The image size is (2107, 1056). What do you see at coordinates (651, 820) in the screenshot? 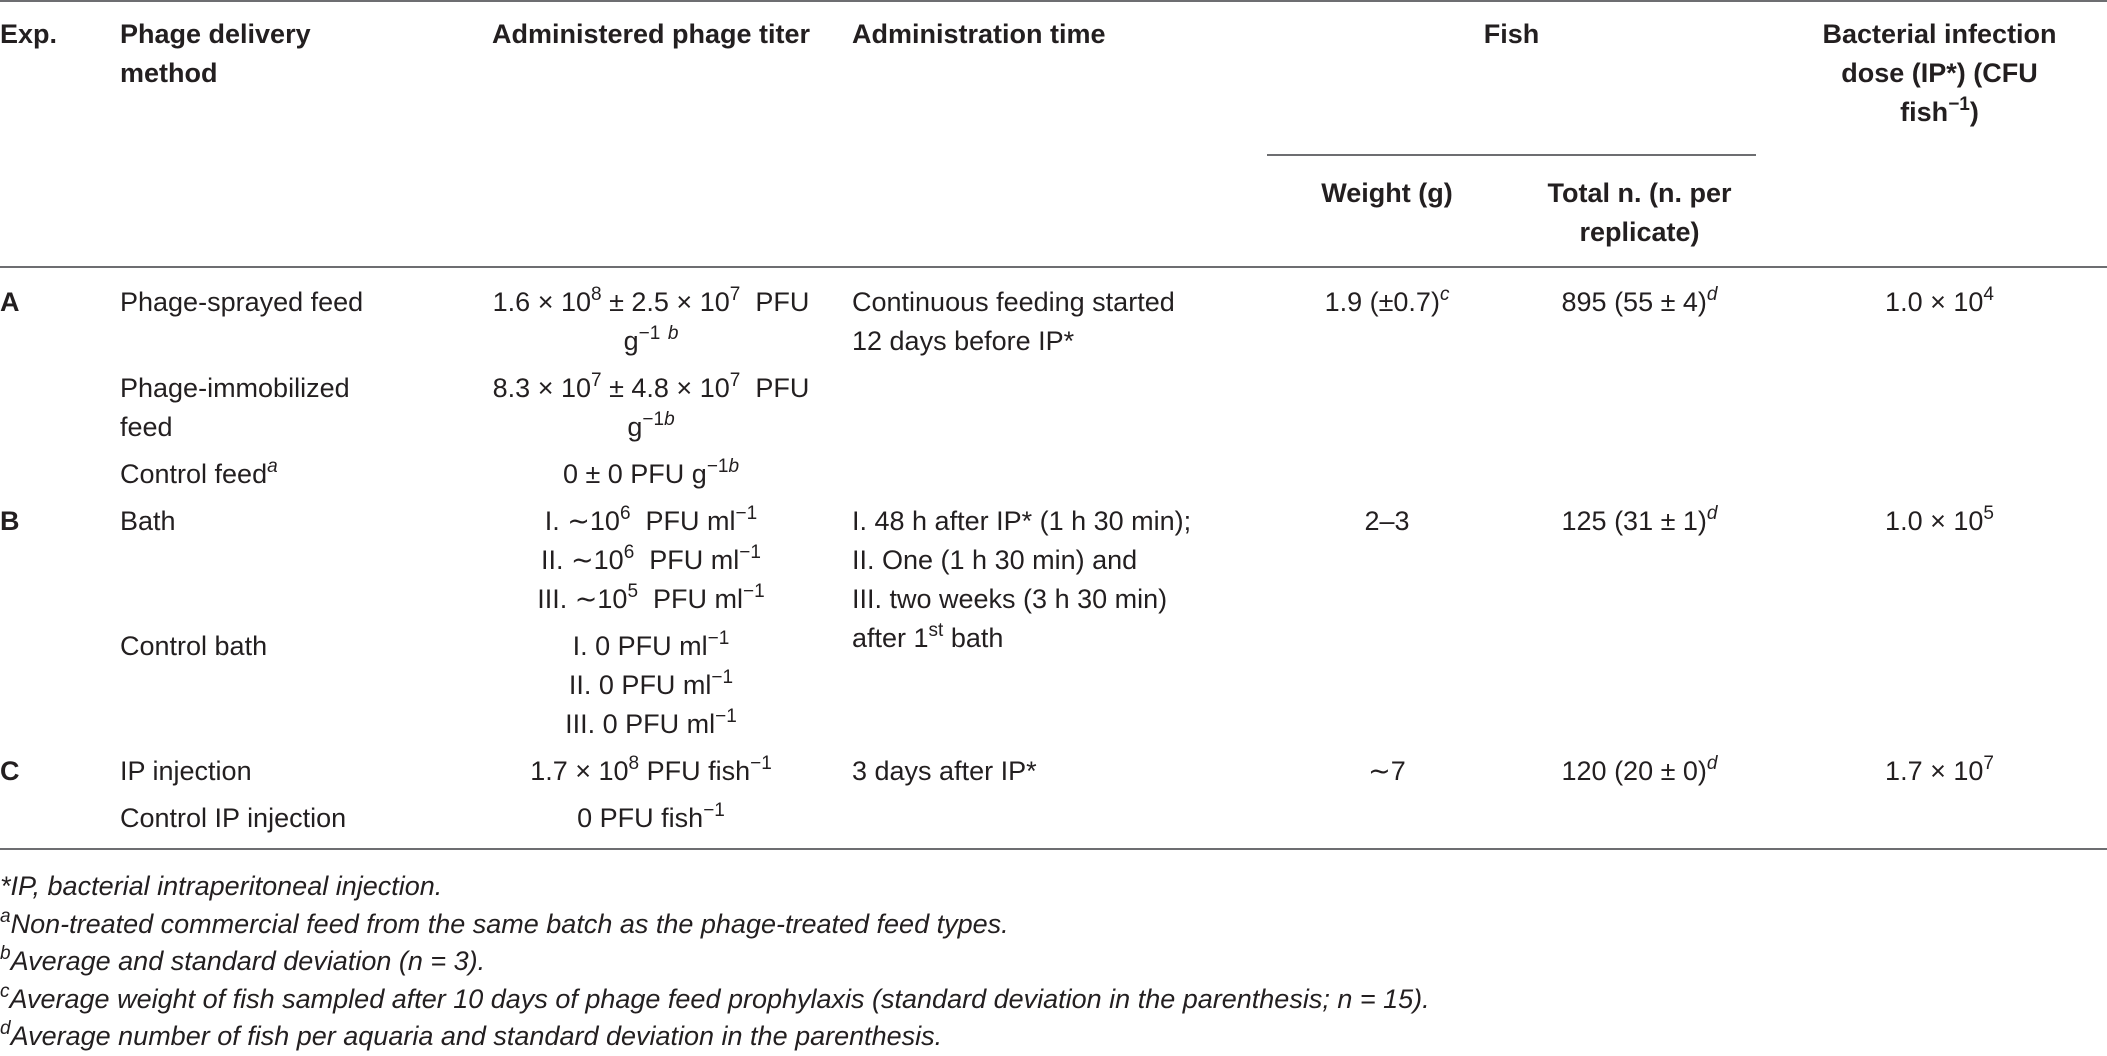
I see `titer-control-ip: 0 PFU fish−1` at bounding box center [651, 820].